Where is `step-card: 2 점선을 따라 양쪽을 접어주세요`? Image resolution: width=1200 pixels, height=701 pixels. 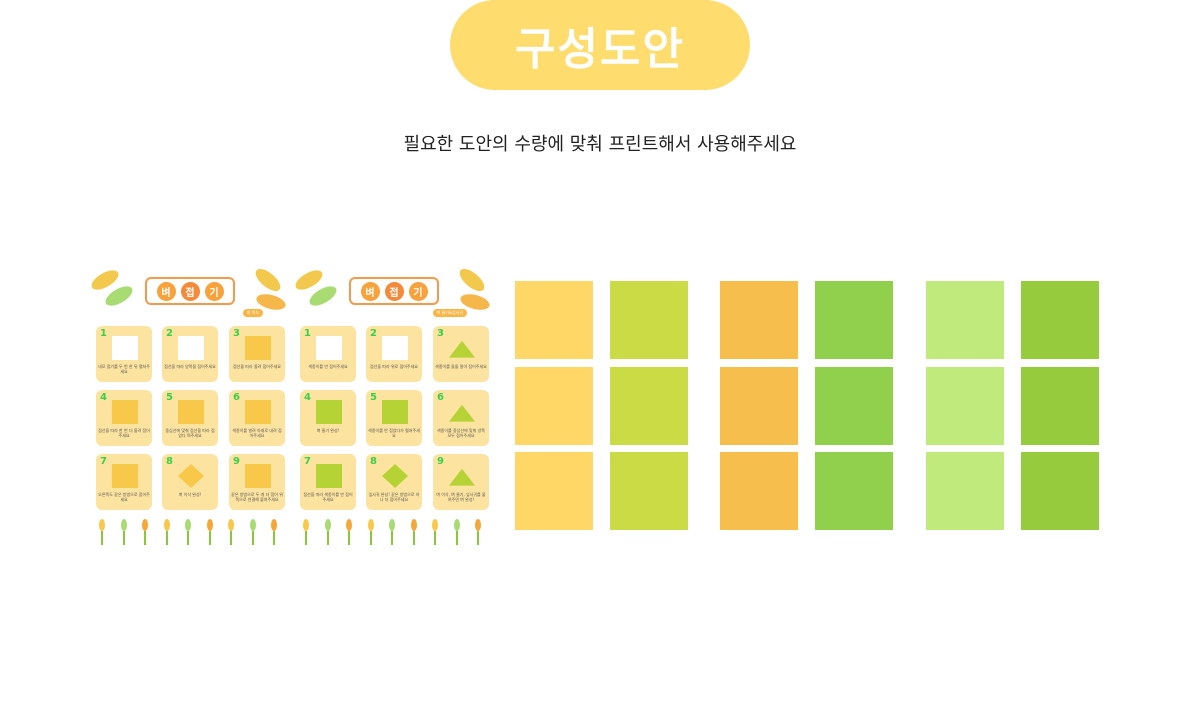 step-card: 2 점선을 따라 양쪽을 접어주세요 is located at coordinates (190, 354).